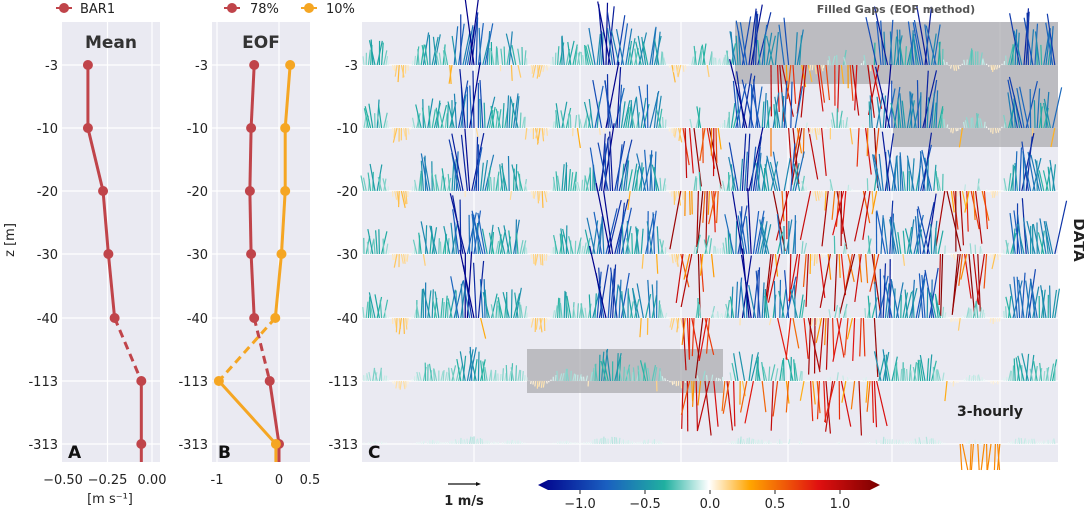 This screenshot has width=1084, height=516. Describe the element at coordinates (343, 382) in the screenshot. I see `y-tick-label: -113` at that location.